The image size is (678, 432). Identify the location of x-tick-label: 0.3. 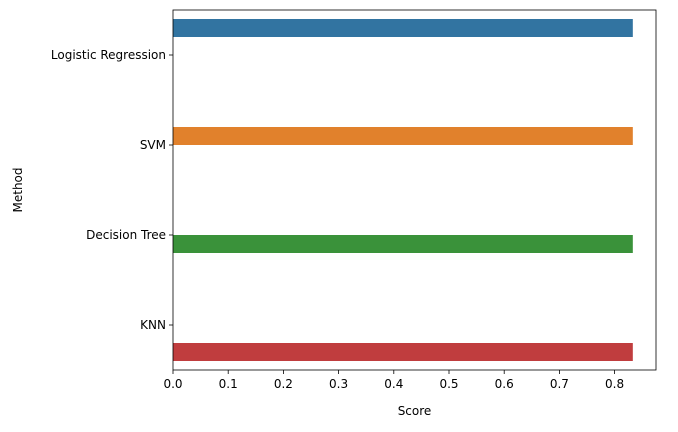
(338, 384).